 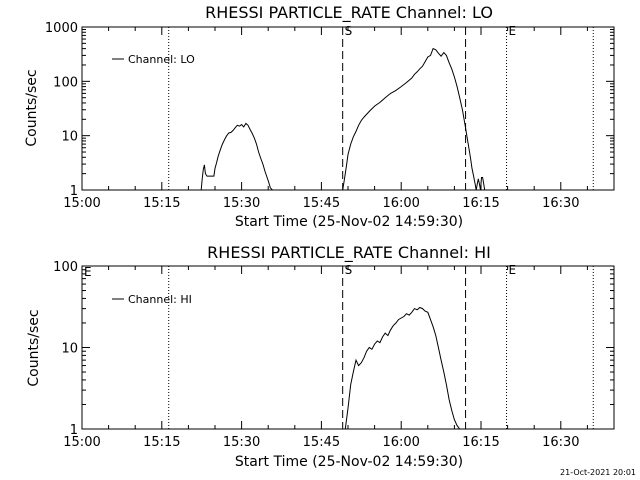 What do you see at coordinates (65, 82) in the screenshot?
I see `lo-y-tick-label: 100` at bounding box center [65, 82].